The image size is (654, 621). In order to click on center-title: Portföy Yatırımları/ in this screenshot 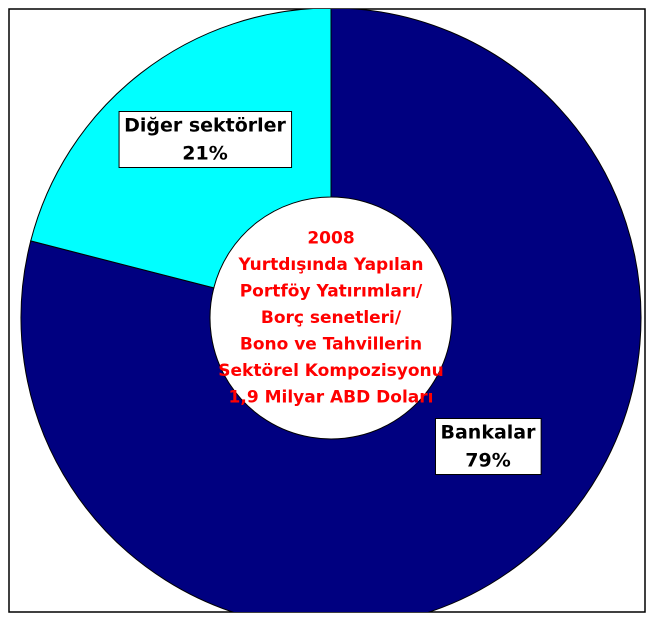, I will do `click(331, 292)`.